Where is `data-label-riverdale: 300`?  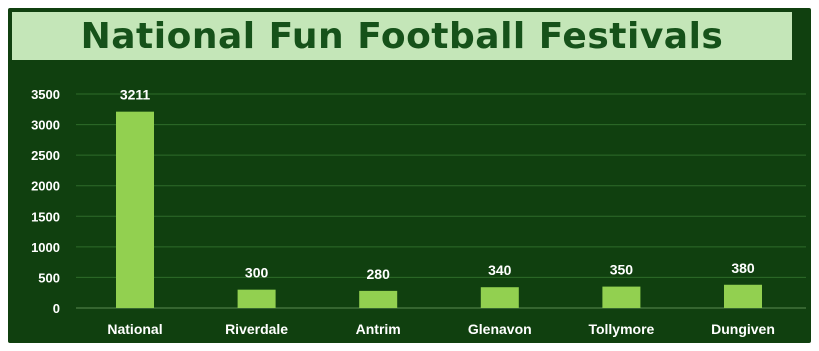 data-label-riverdale: 300 is located at coordinates (257, 273).